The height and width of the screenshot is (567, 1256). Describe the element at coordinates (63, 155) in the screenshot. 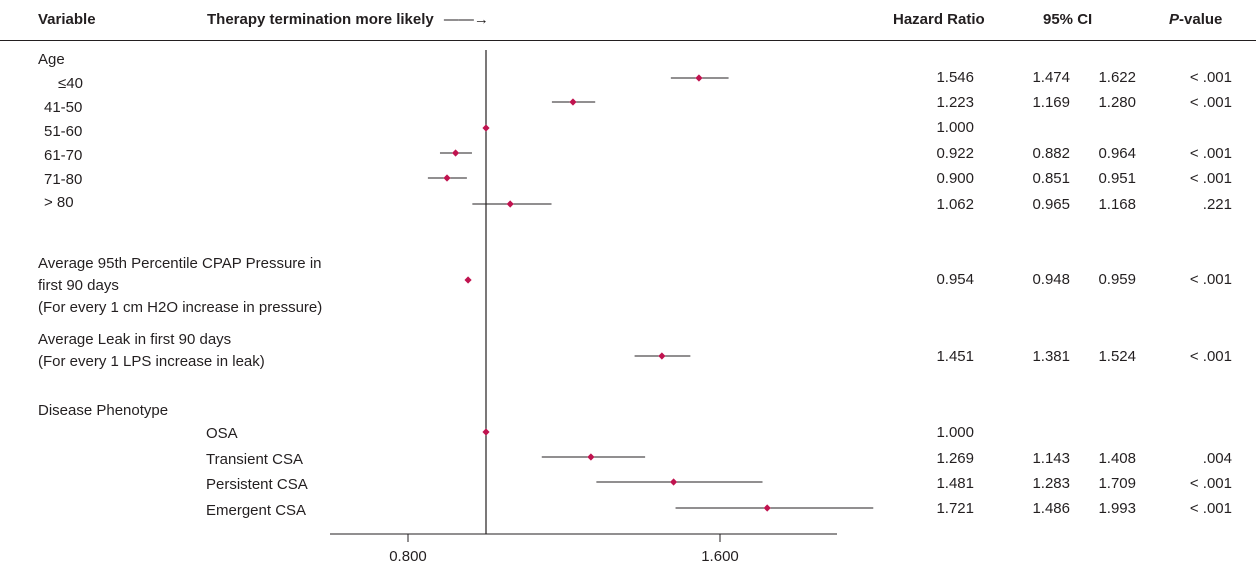

I see `row-label: 61-70` at that location.